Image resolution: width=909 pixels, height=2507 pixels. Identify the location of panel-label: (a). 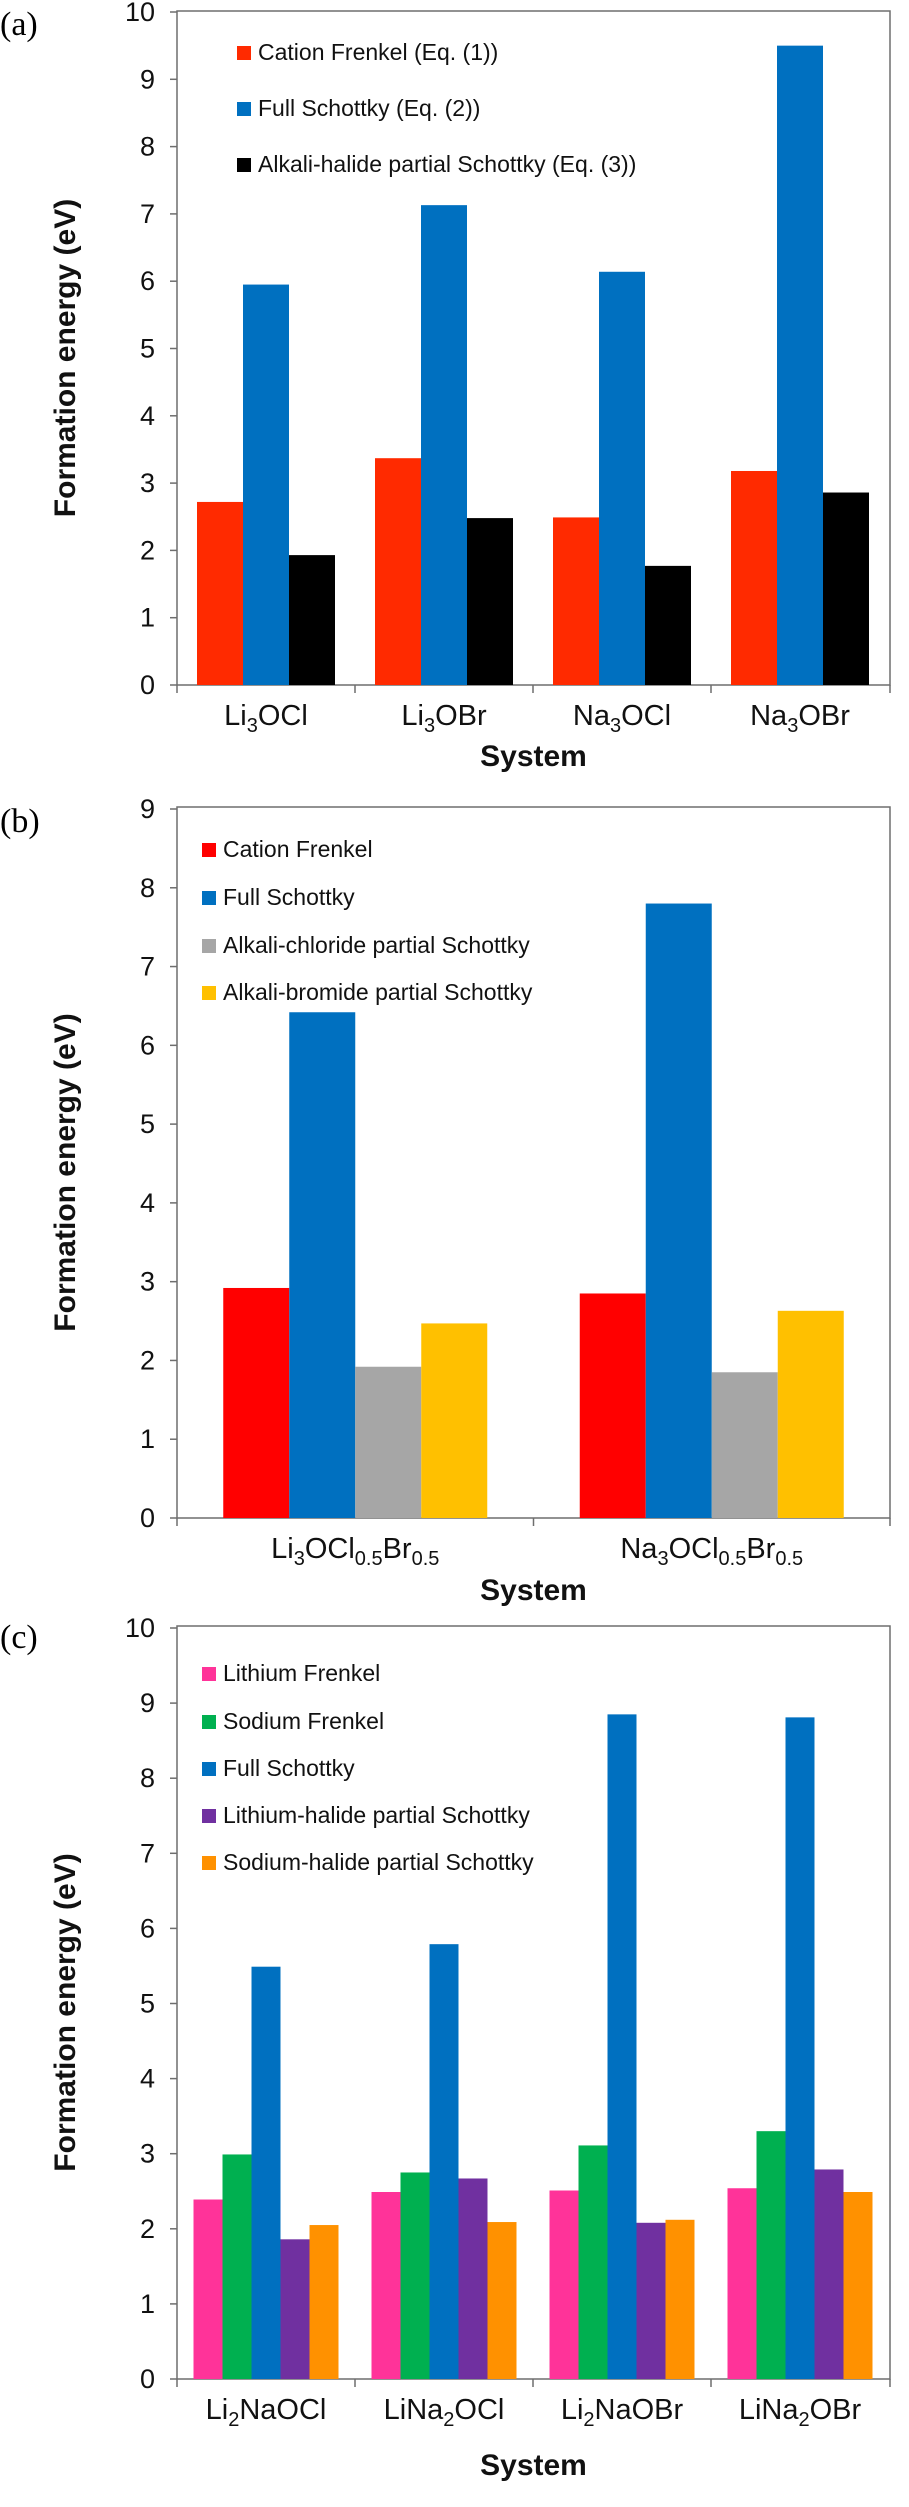
(19, 24).